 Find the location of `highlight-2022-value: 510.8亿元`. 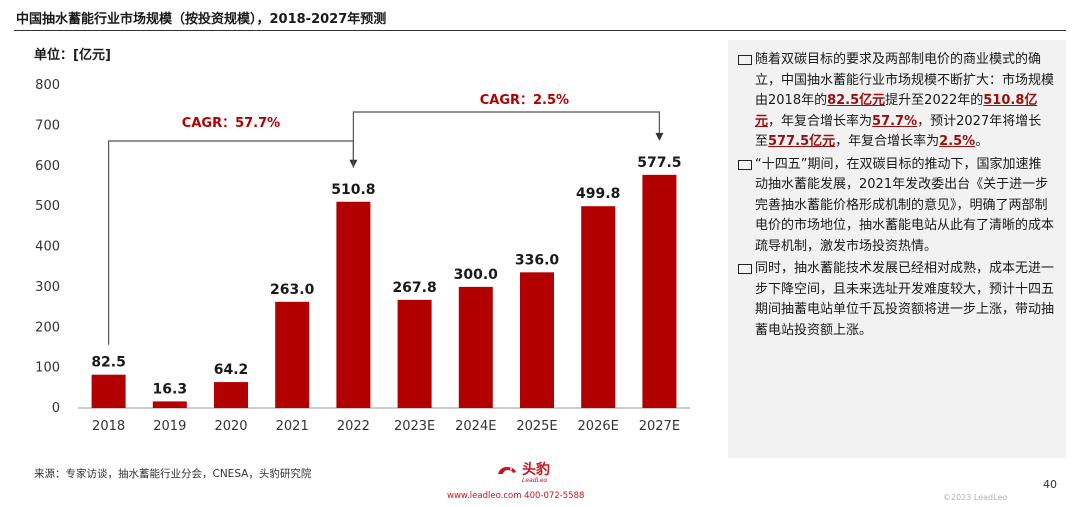

highlight-2022-value: 510.8亿元 is located at coordinates (896, 111).